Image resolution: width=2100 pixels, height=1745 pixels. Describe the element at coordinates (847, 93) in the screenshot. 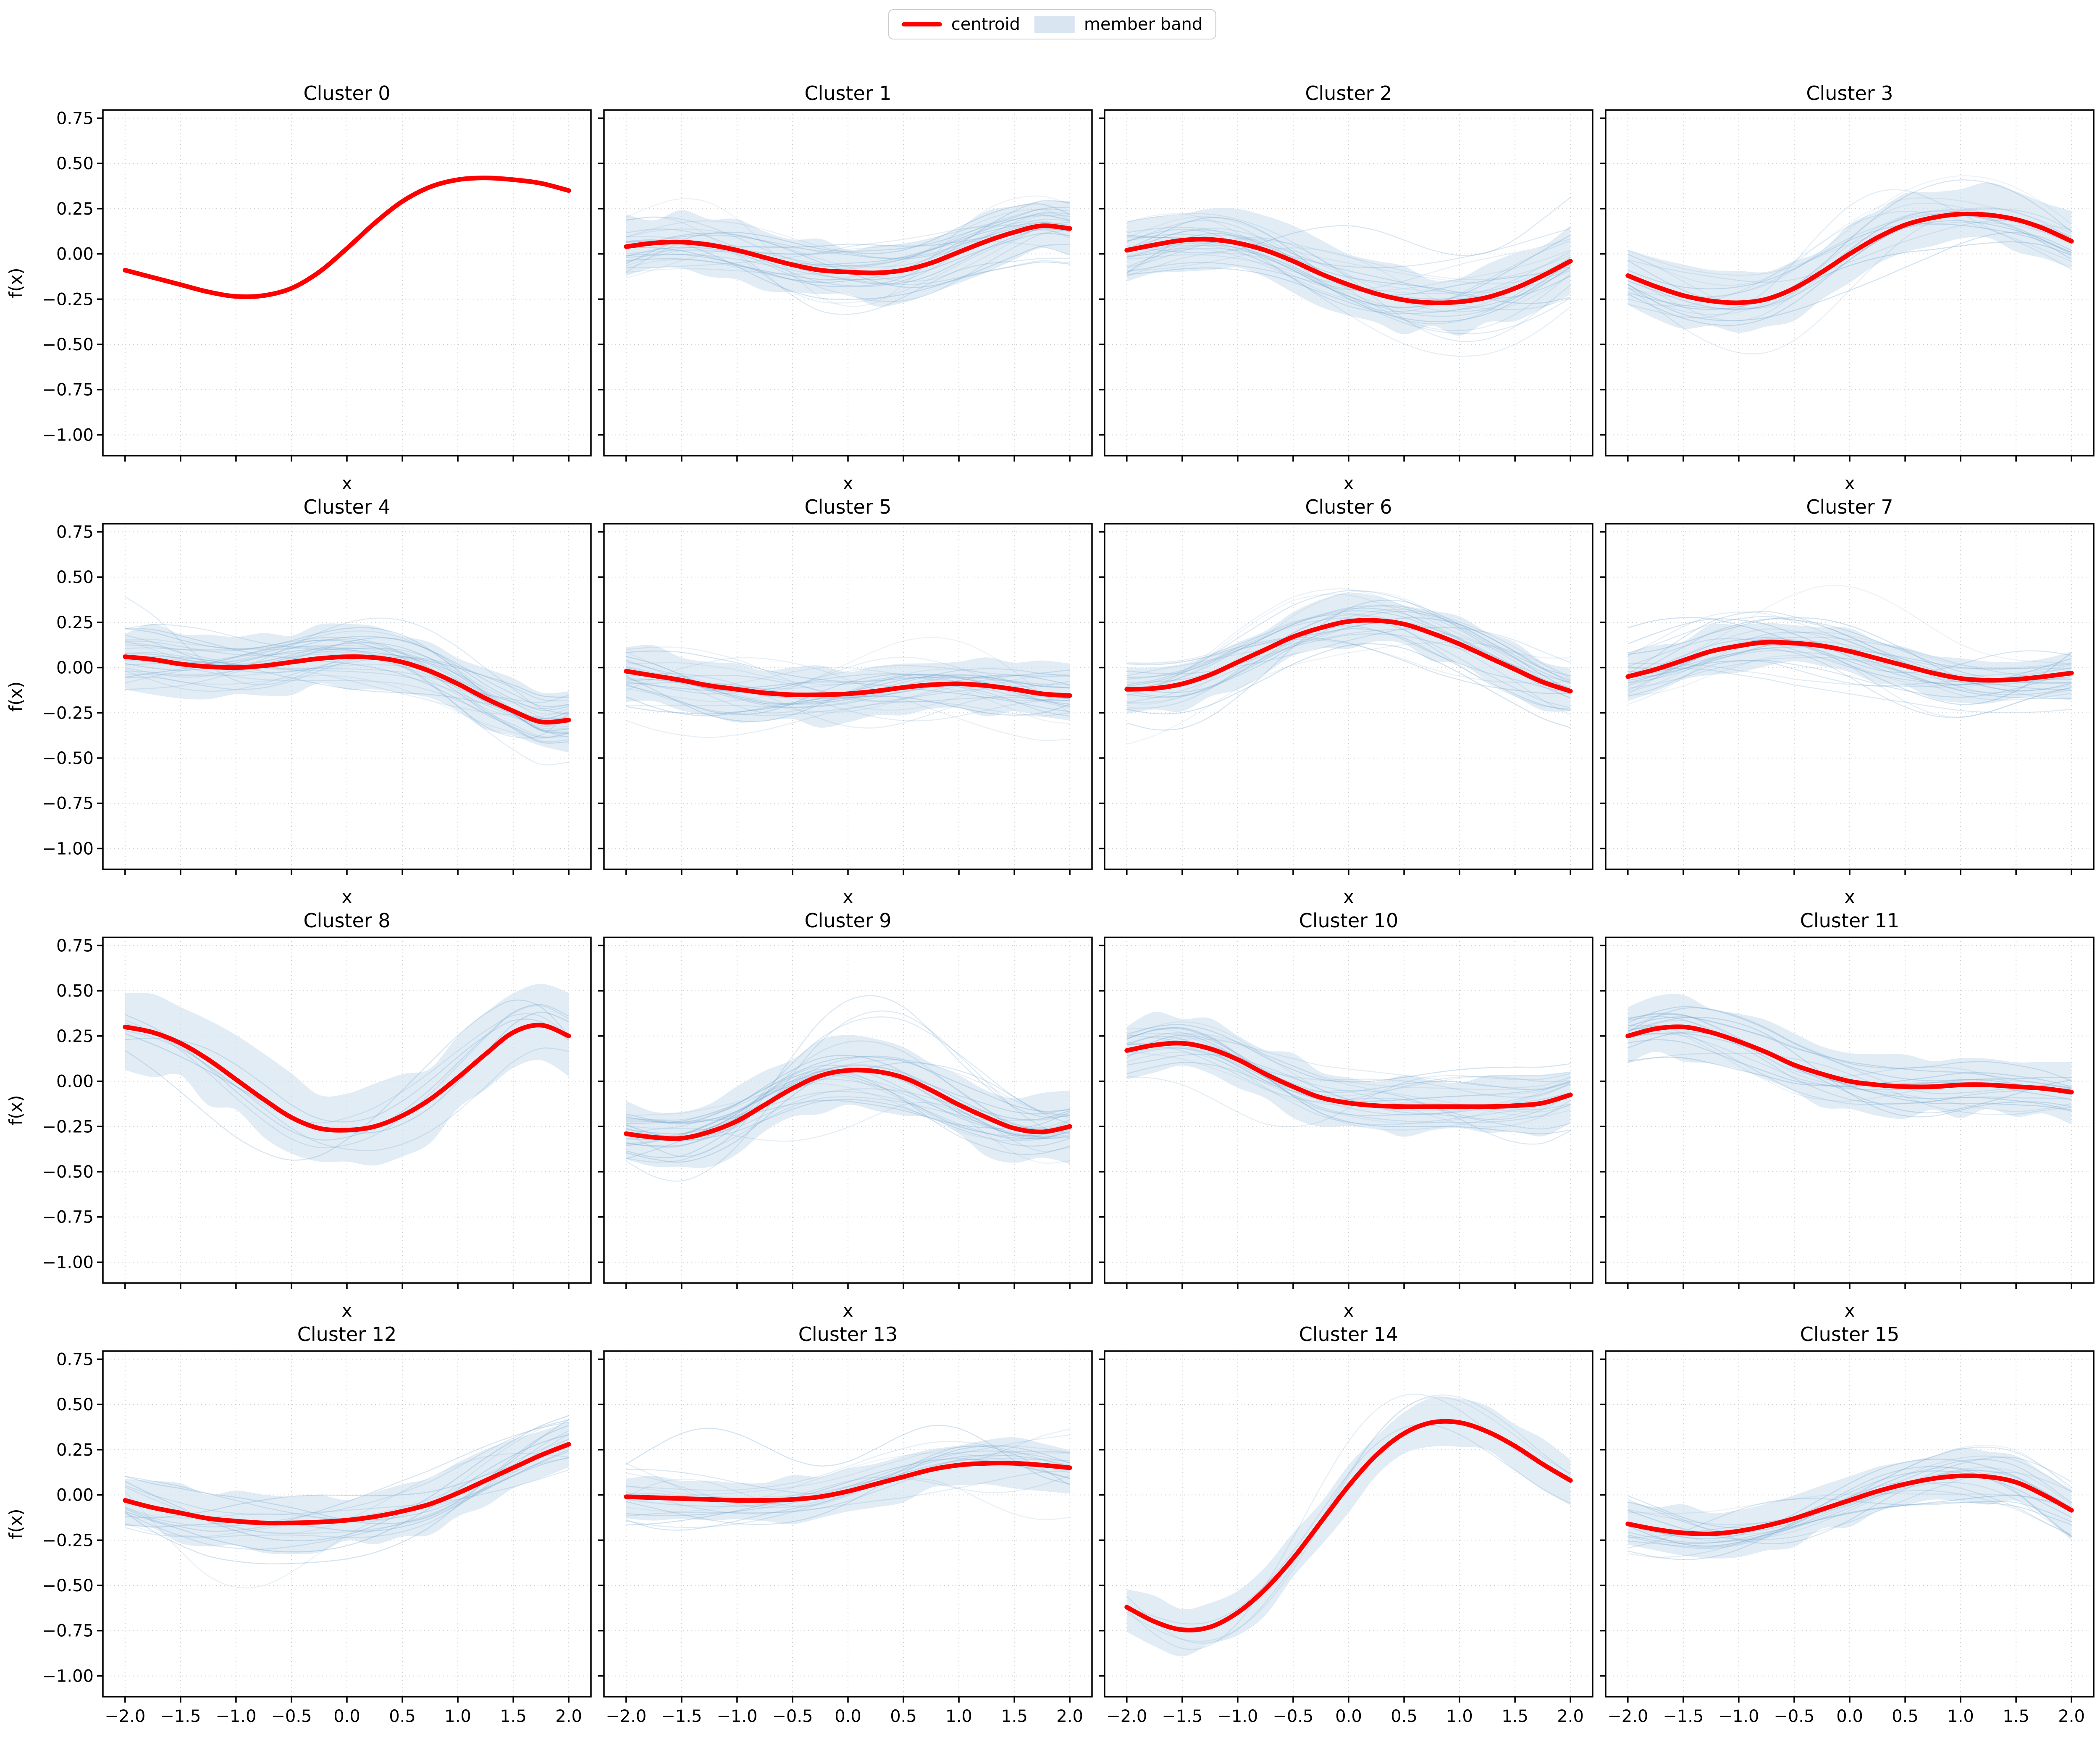

I see `subplot-title: Cluster 1` at that location.